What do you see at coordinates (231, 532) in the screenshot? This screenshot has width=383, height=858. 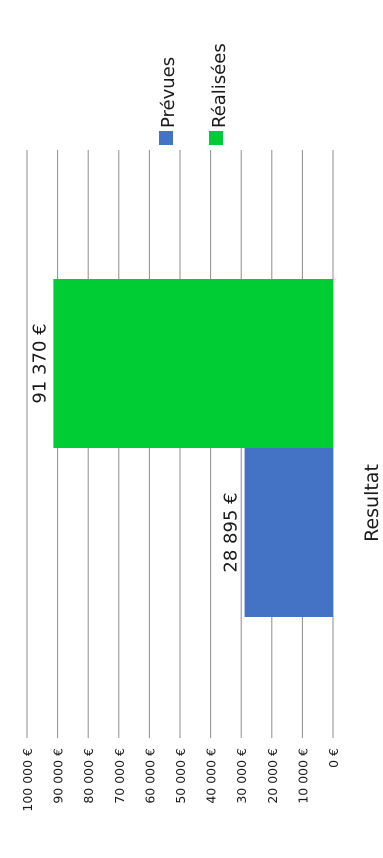 I see `data-label: 28 895 €` at bounding box center [231, 532].